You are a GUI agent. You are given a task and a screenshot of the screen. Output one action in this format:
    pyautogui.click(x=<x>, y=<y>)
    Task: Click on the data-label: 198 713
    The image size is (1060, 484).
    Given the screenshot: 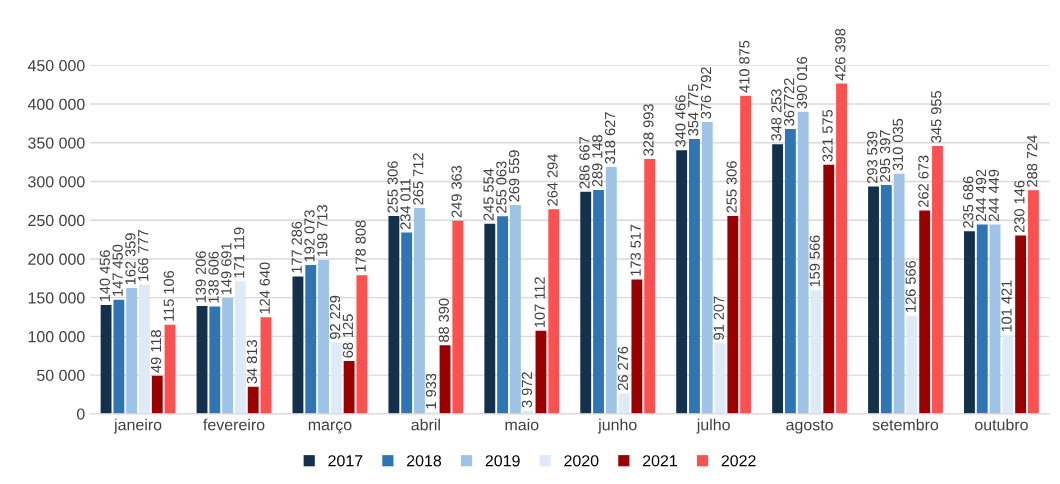 What is the action you would take?
    pyautogui.click(x=322, y=231)
    